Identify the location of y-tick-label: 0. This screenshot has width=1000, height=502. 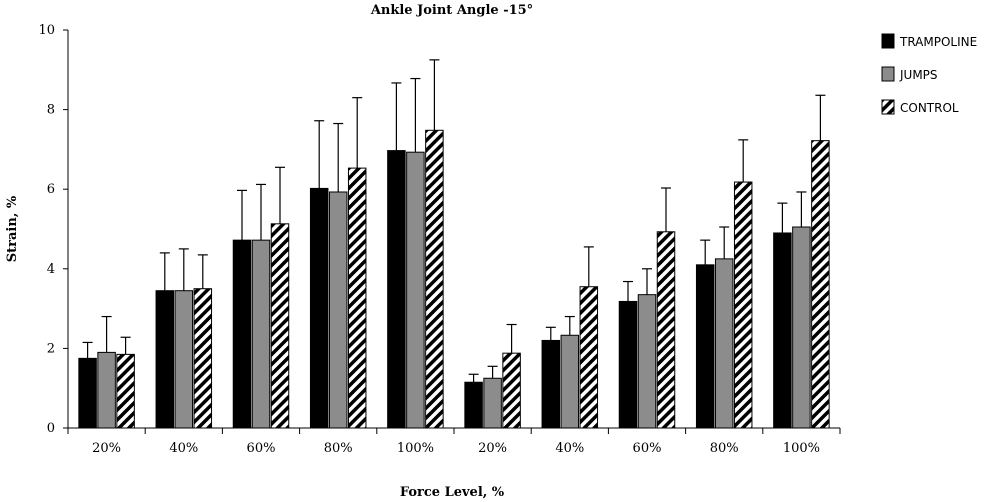
(51, 428).